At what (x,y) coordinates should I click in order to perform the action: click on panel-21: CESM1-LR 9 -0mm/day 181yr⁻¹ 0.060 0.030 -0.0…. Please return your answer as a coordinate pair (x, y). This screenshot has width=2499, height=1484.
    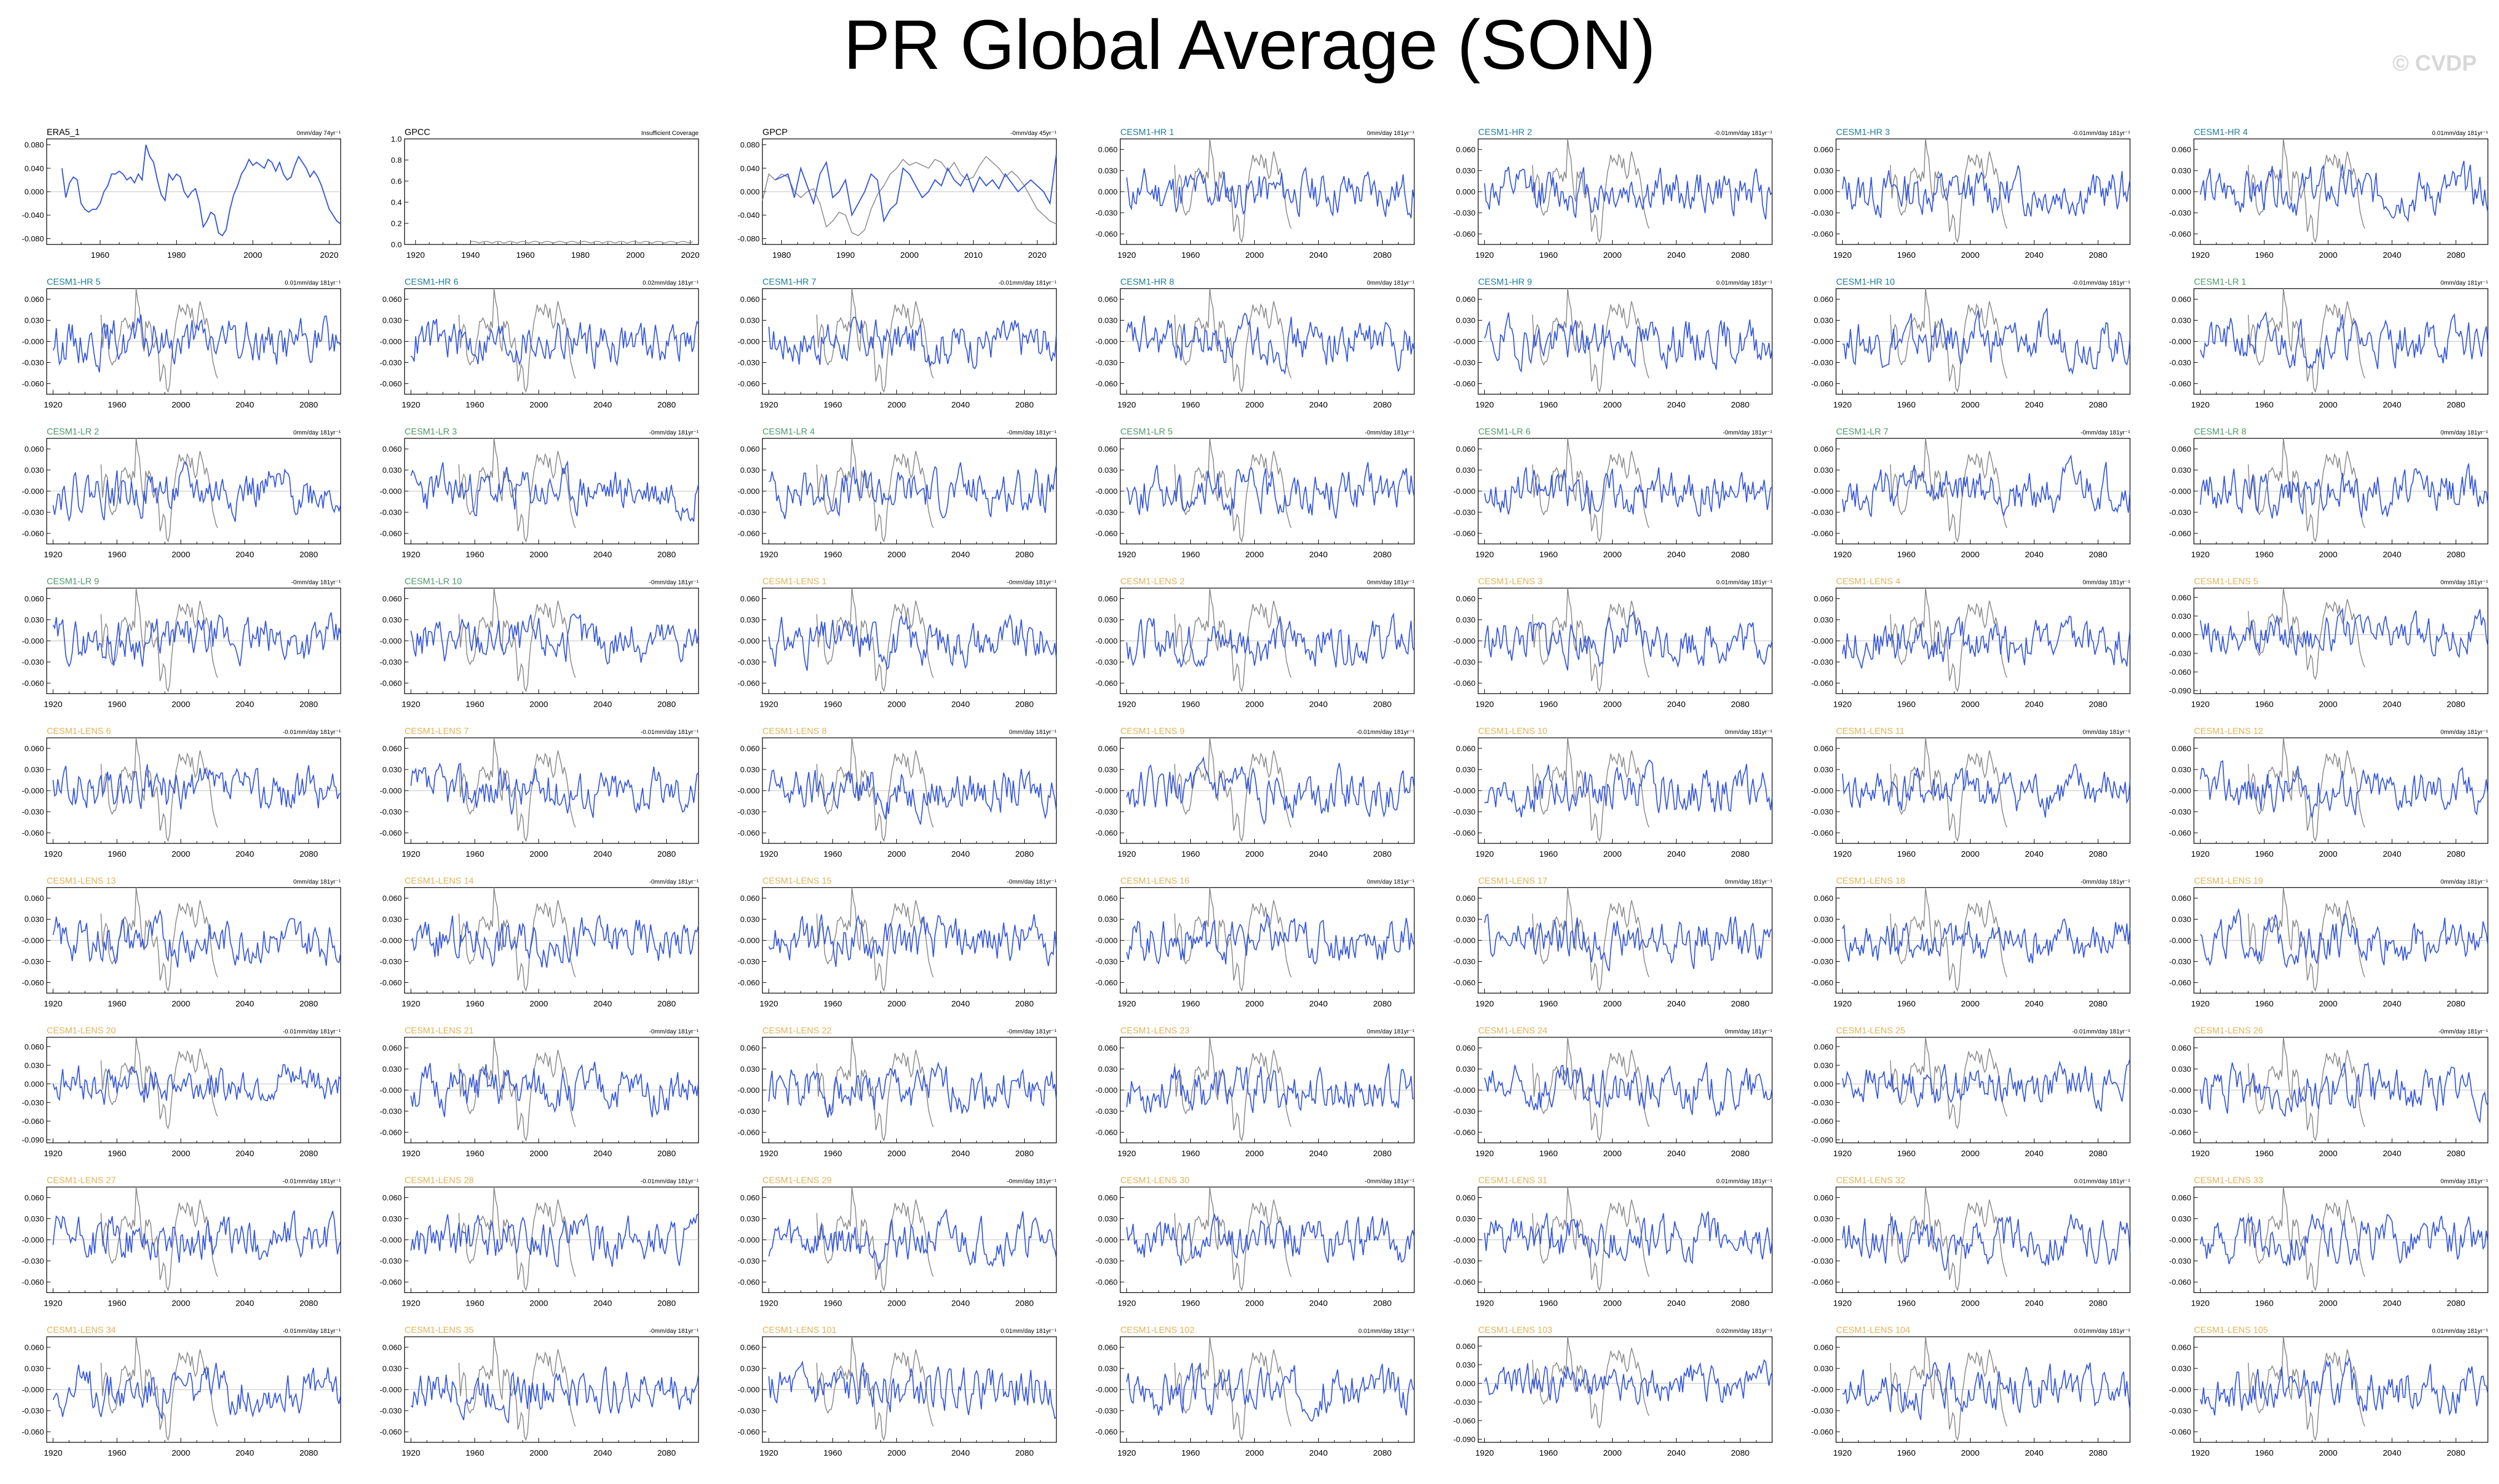
    Looking at the image, I should click on (182, 643).